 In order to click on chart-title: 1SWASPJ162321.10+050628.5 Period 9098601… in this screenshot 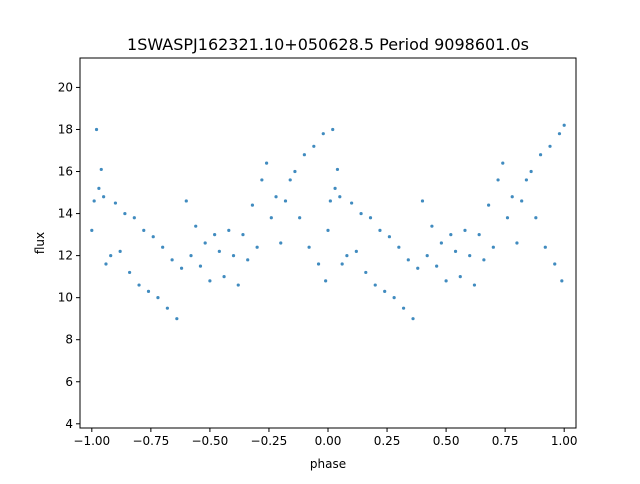, I will do `click(328, 44)`.